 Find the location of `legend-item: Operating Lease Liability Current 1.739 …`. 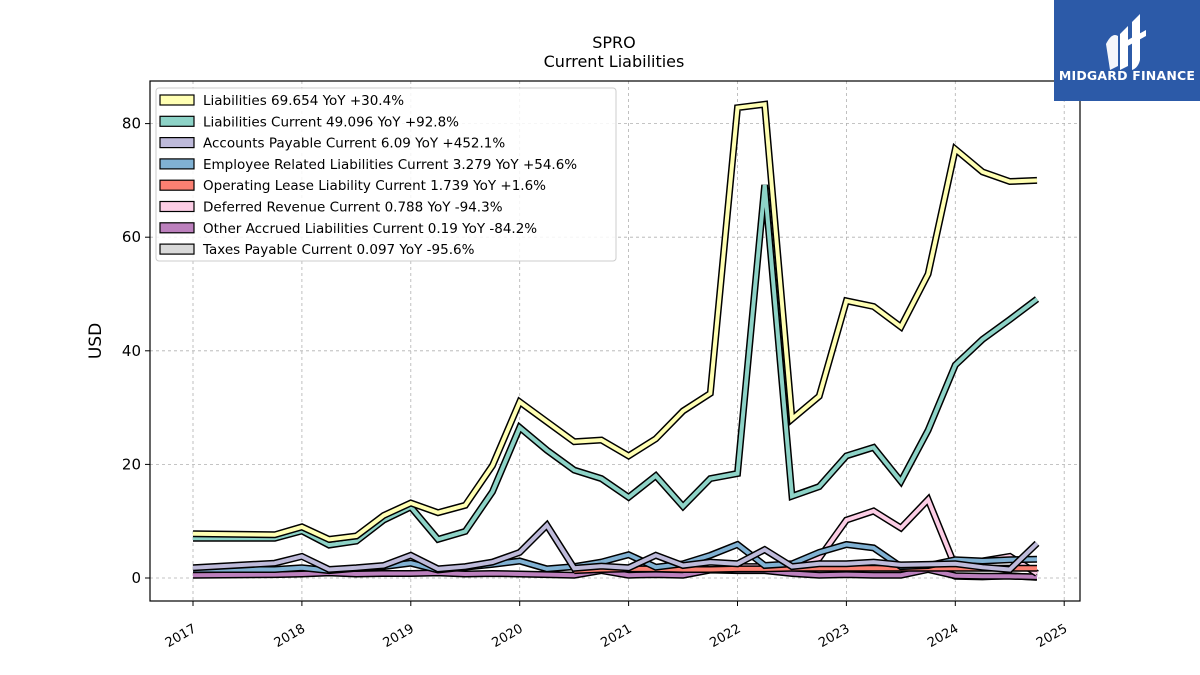

legend-item: Operating Lease Liability Current 1.739 … is located at coordinates (352, 186).